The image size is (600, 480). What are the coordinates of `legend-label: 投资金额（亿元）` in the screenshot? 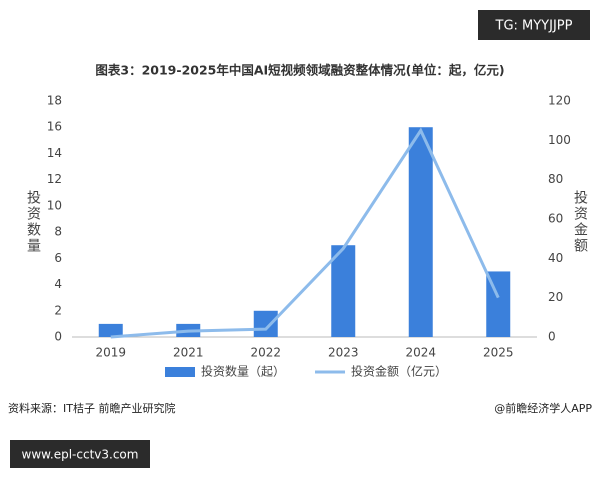 It's located at (399, 371).